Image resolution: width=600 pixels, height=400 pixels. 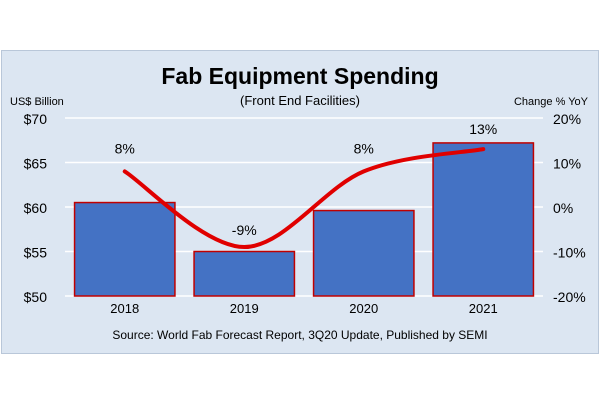 What do you see at coordinates (569, 297) in the screenshot?
I see `right-tick-label: -20%` at bounding box center [569, 297].